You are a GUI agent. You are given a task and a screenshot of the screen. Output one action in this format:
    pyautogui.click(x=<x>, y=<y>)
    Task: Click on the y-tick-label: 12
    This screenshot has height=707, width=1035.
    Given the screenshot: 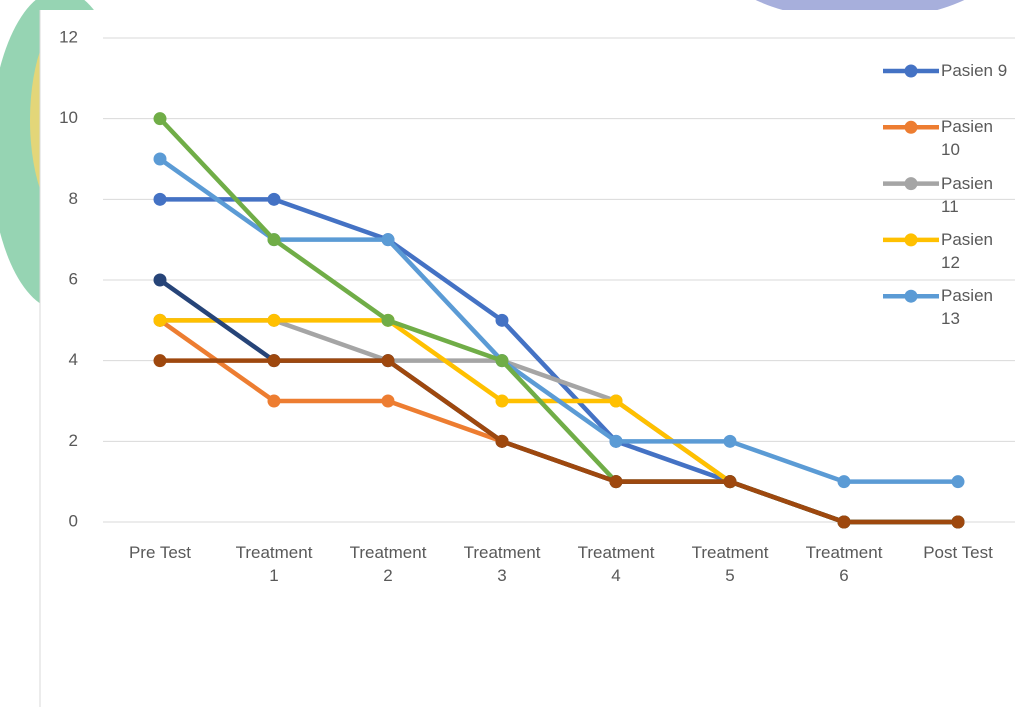 What is the action you would take?
    pyautogui.click(x=68, y=36)
    